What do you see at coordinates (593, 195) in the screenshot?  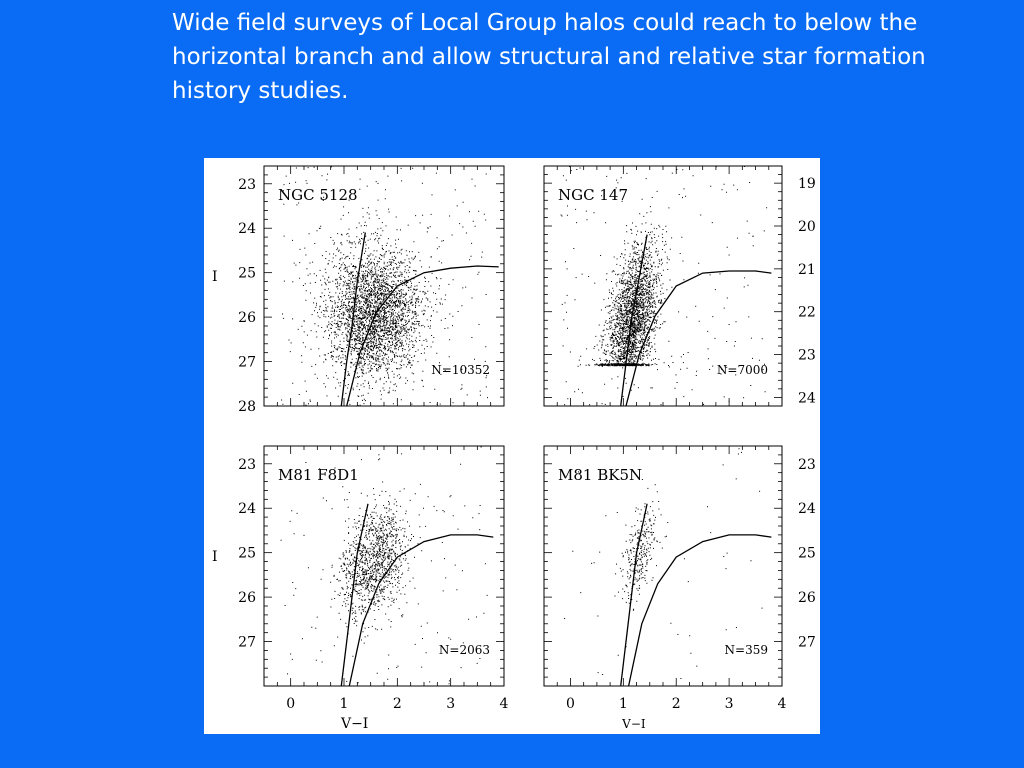 I see `panel-title: NGC 147` at bounding box center [593, 195].